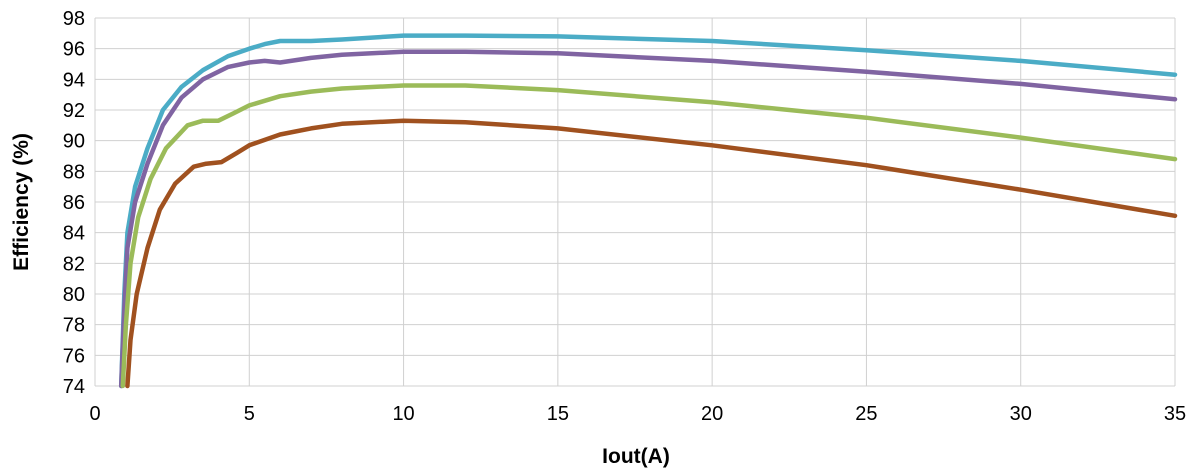 Image resolution: width=1199 pixels, height=474 pixels. What do you see at coordinates (637, 414) in the screenshot?
I see `x-tick-labels: 0 5 10 15 20 25 30 35` at bounding box center [637, 414].